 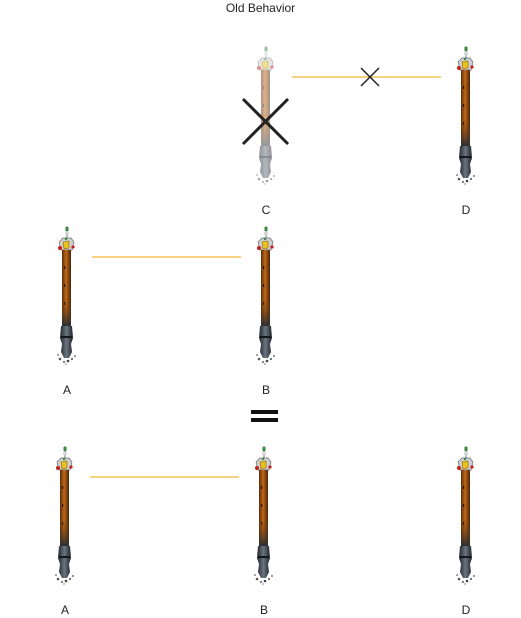 I want to click on equals-icon, so click(x=264, y=416).